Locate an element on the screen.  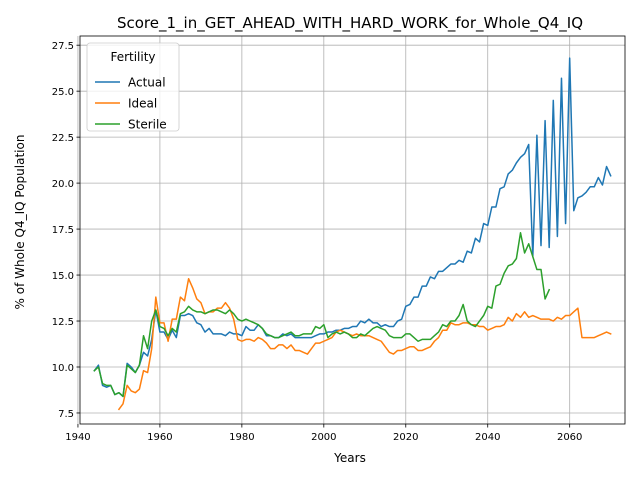
x-tick-label: 1980 is located at coordinates (241, 437).